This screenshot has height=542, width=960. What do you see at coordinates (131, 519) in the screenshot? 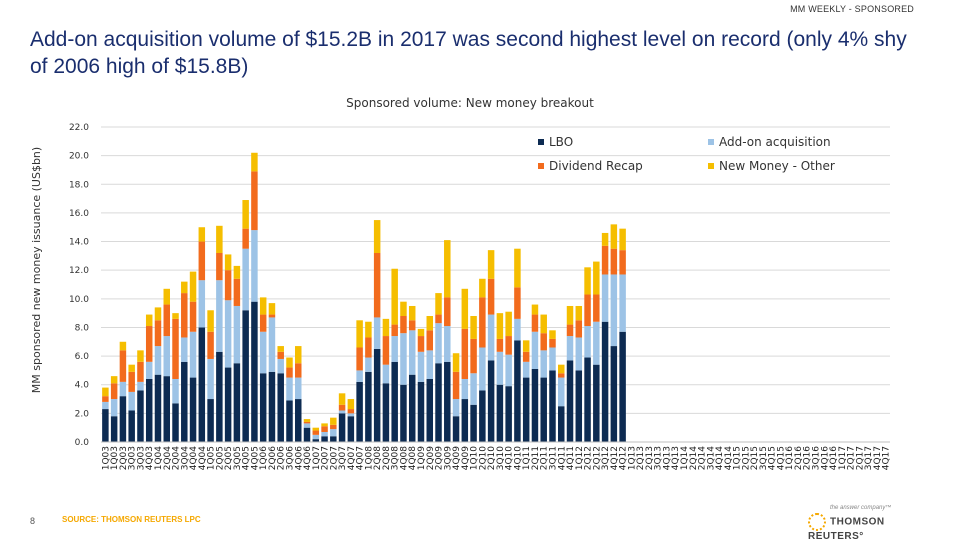
I see `source-note: SOURCE: THOMSON REUTERS LPC` at bounding box center [131, 519].